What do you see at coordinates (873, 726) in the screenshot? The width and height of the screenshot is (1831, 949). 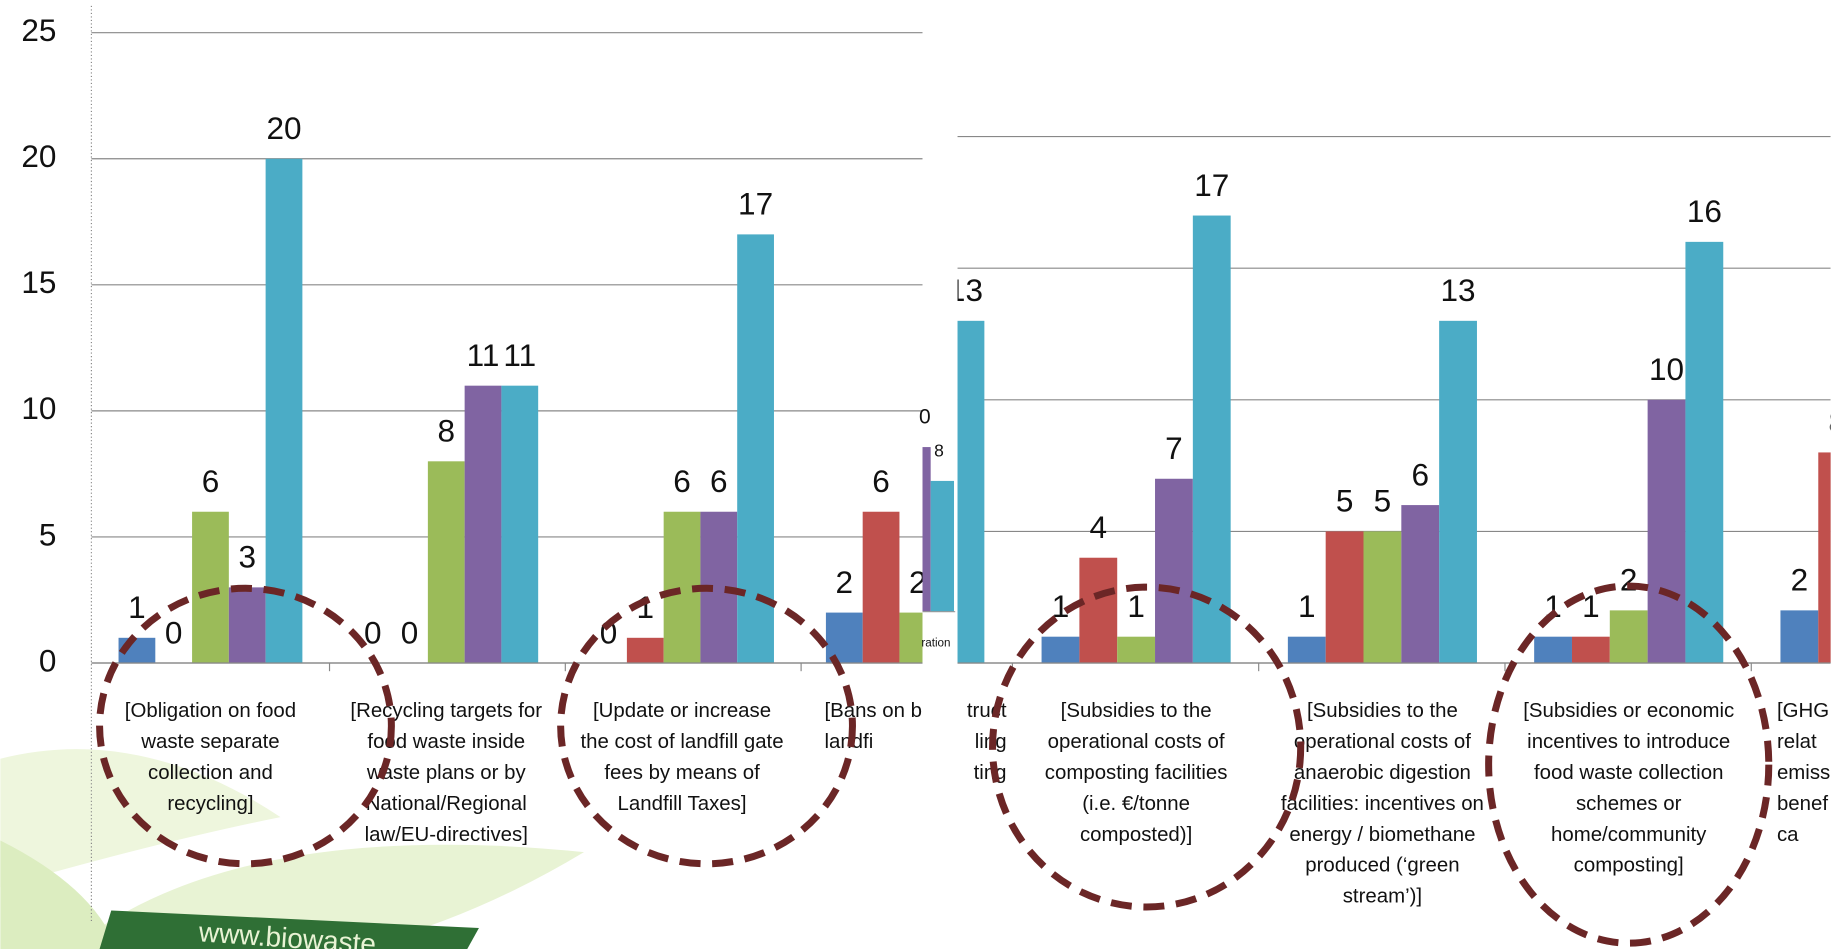 I see `x-tick-label: [Bans on b landfi` at bounding box center [873, 726].